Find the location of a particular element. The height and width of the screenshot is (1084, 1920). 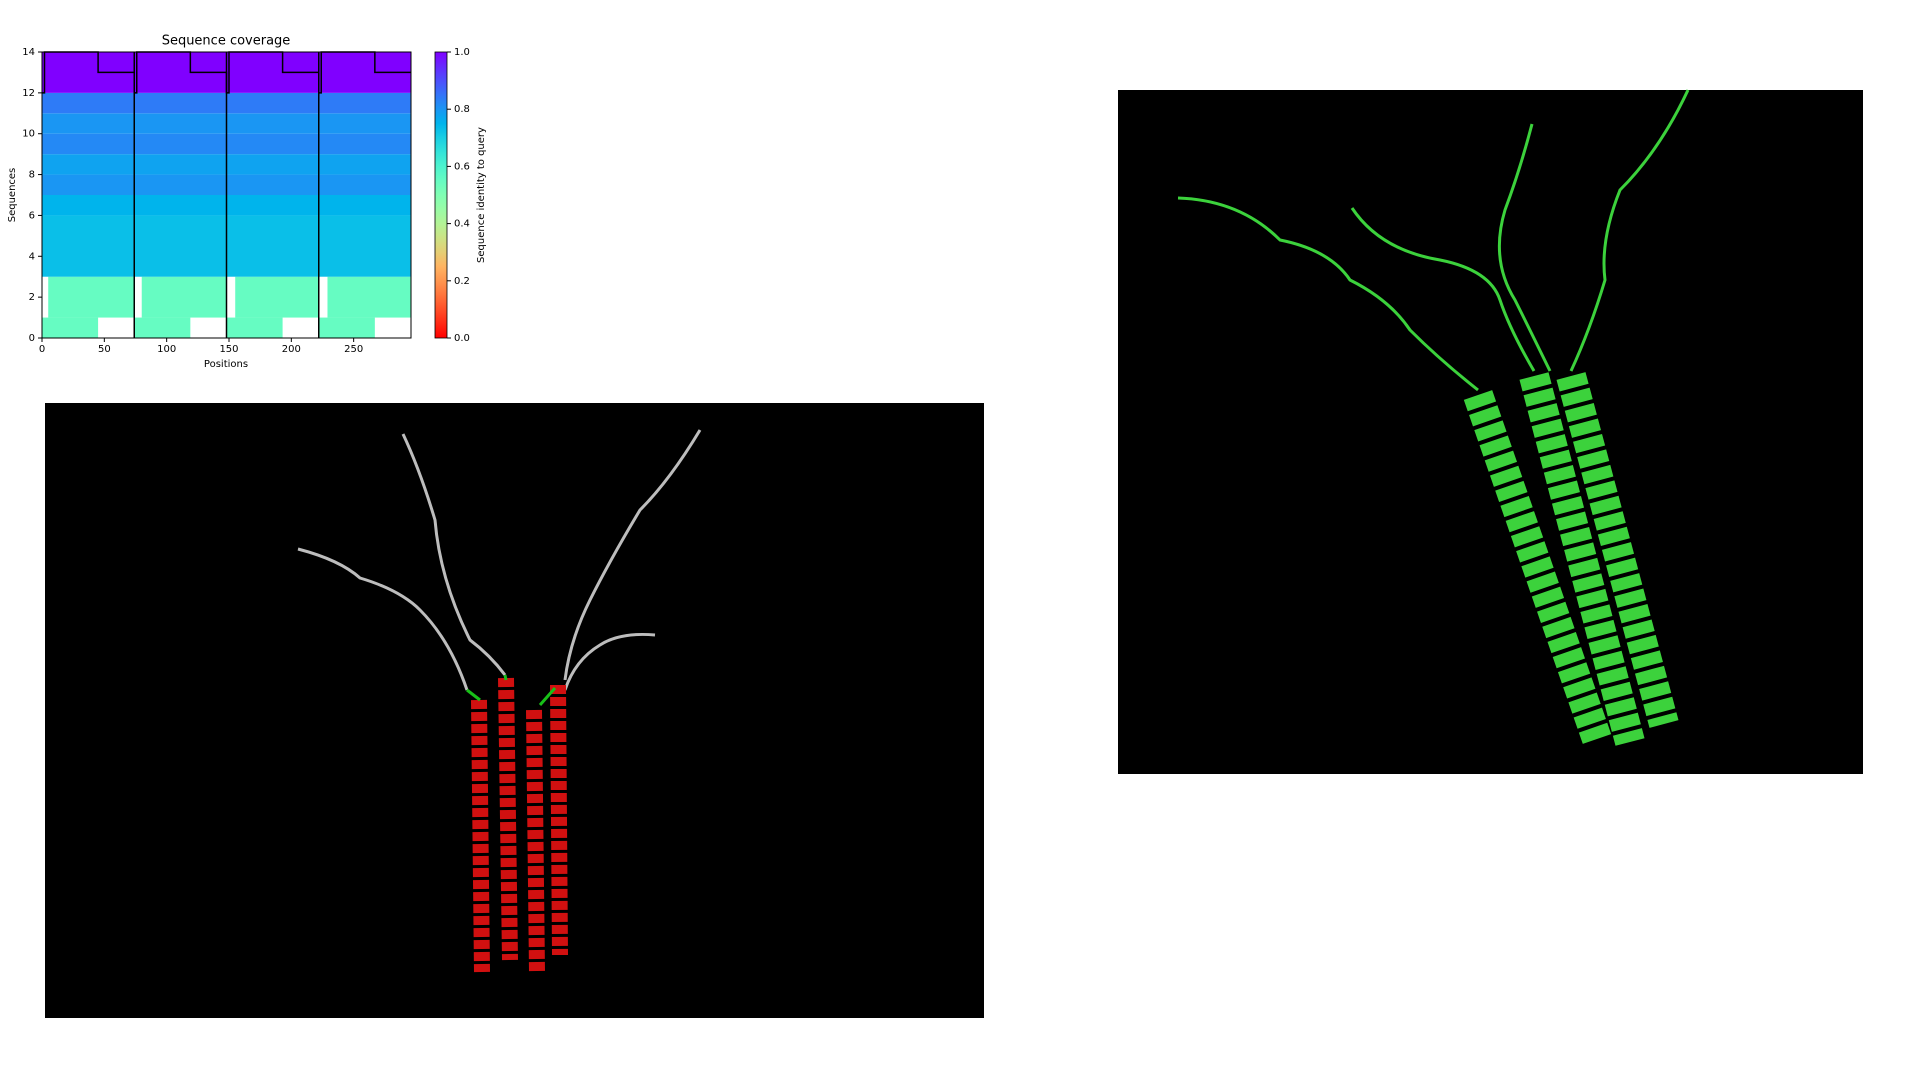

colorbar-tick-label: 1.0 is located at coordinates (462, 52).